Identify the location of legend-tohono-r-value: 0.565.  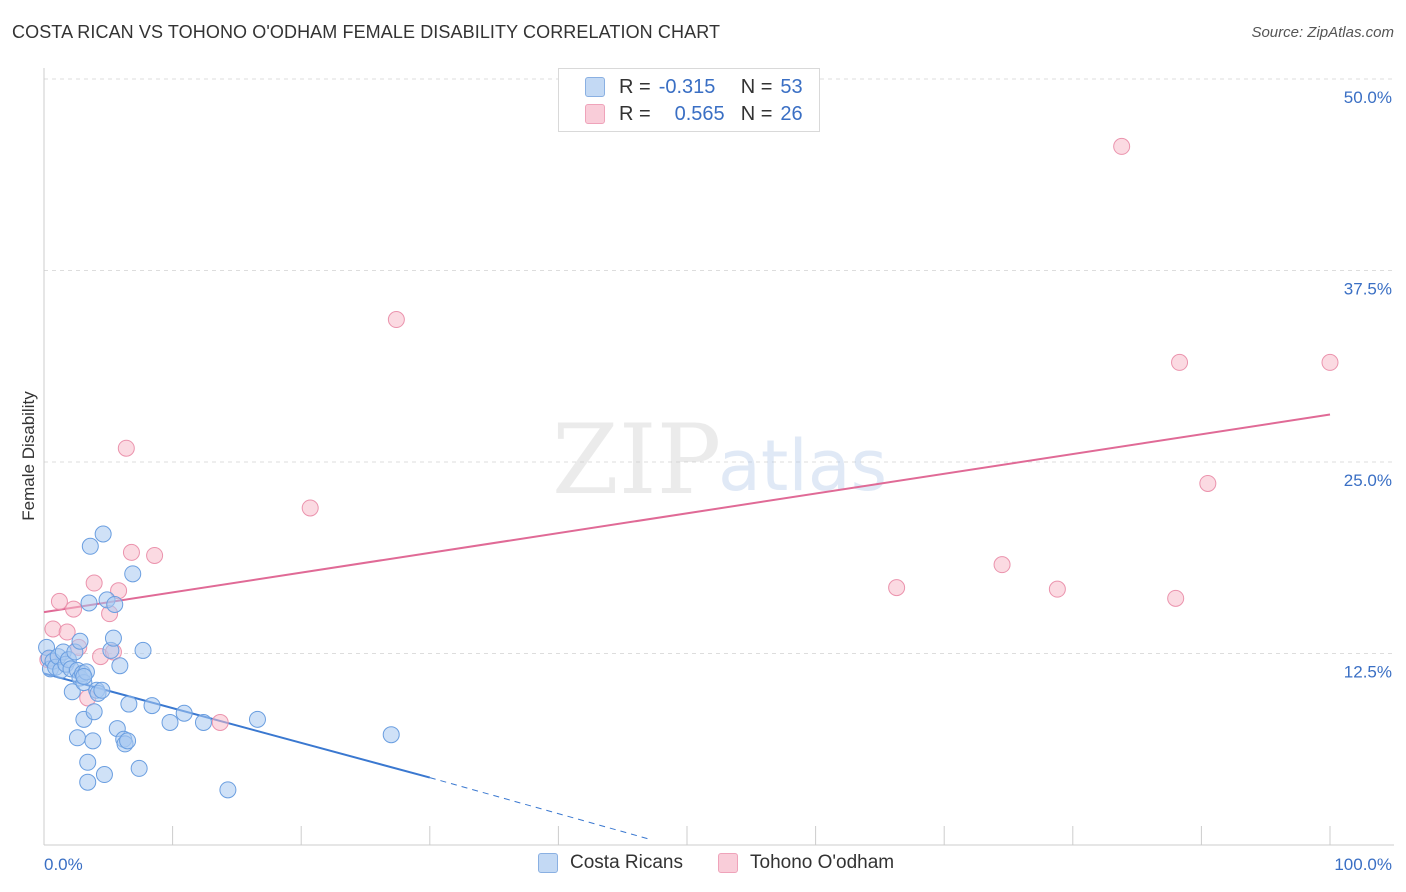
(699, 113).